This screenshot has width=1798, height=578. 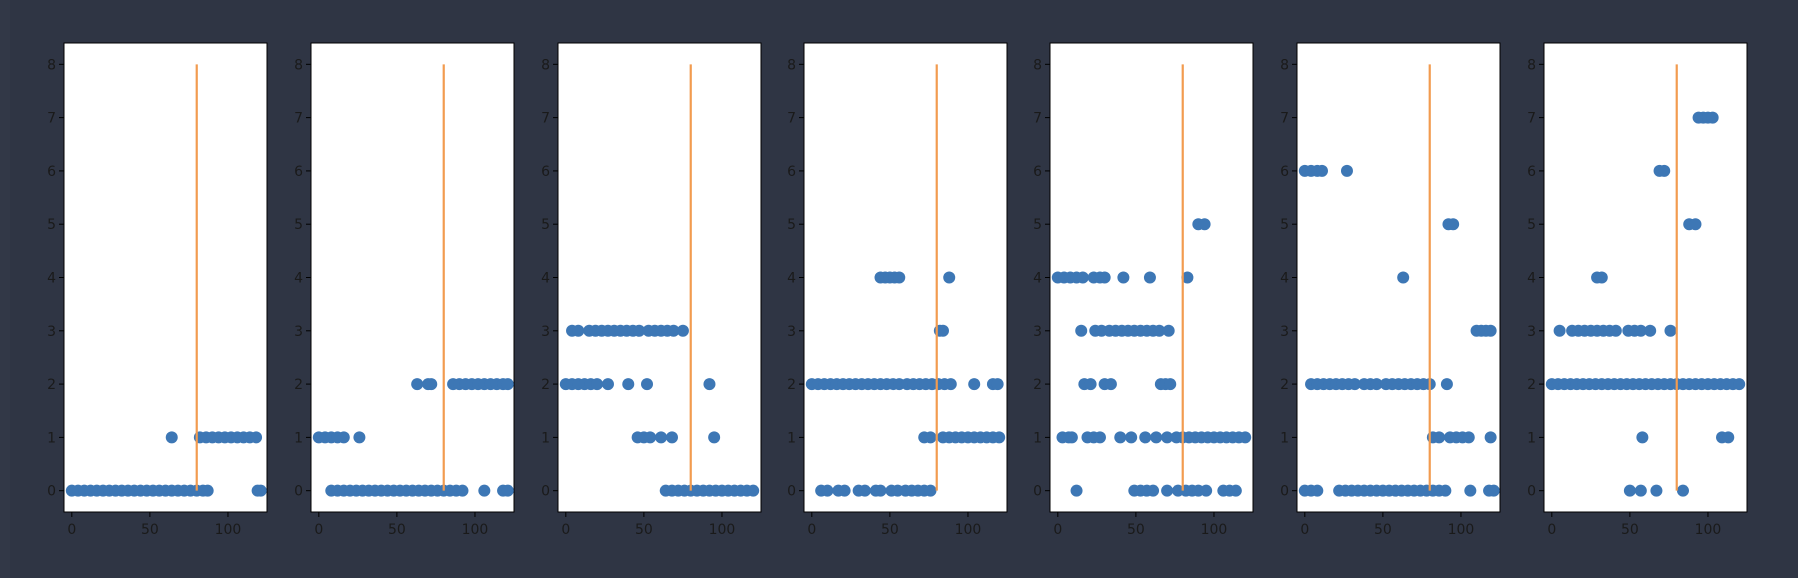 I want to click on panel-5-xtick-label-100: 100, so click(x=1214, y=530).